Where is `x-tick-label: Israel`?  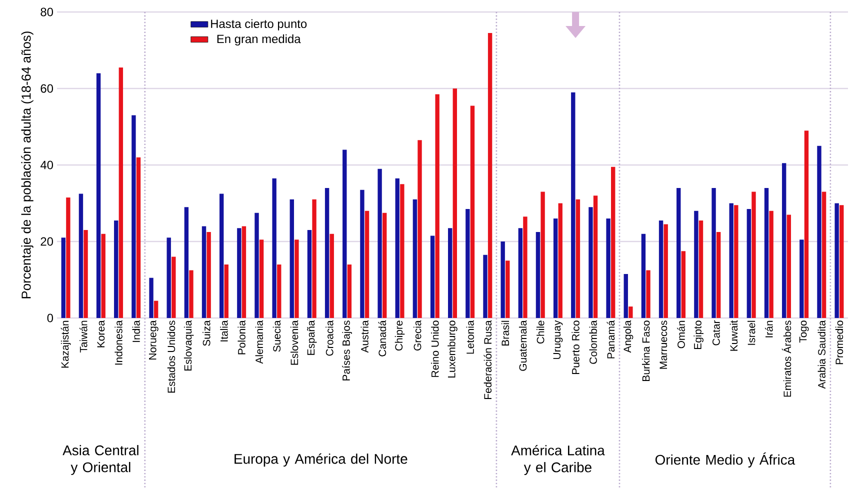 x-tick-label: Israel is located at coordinates (751, 332).